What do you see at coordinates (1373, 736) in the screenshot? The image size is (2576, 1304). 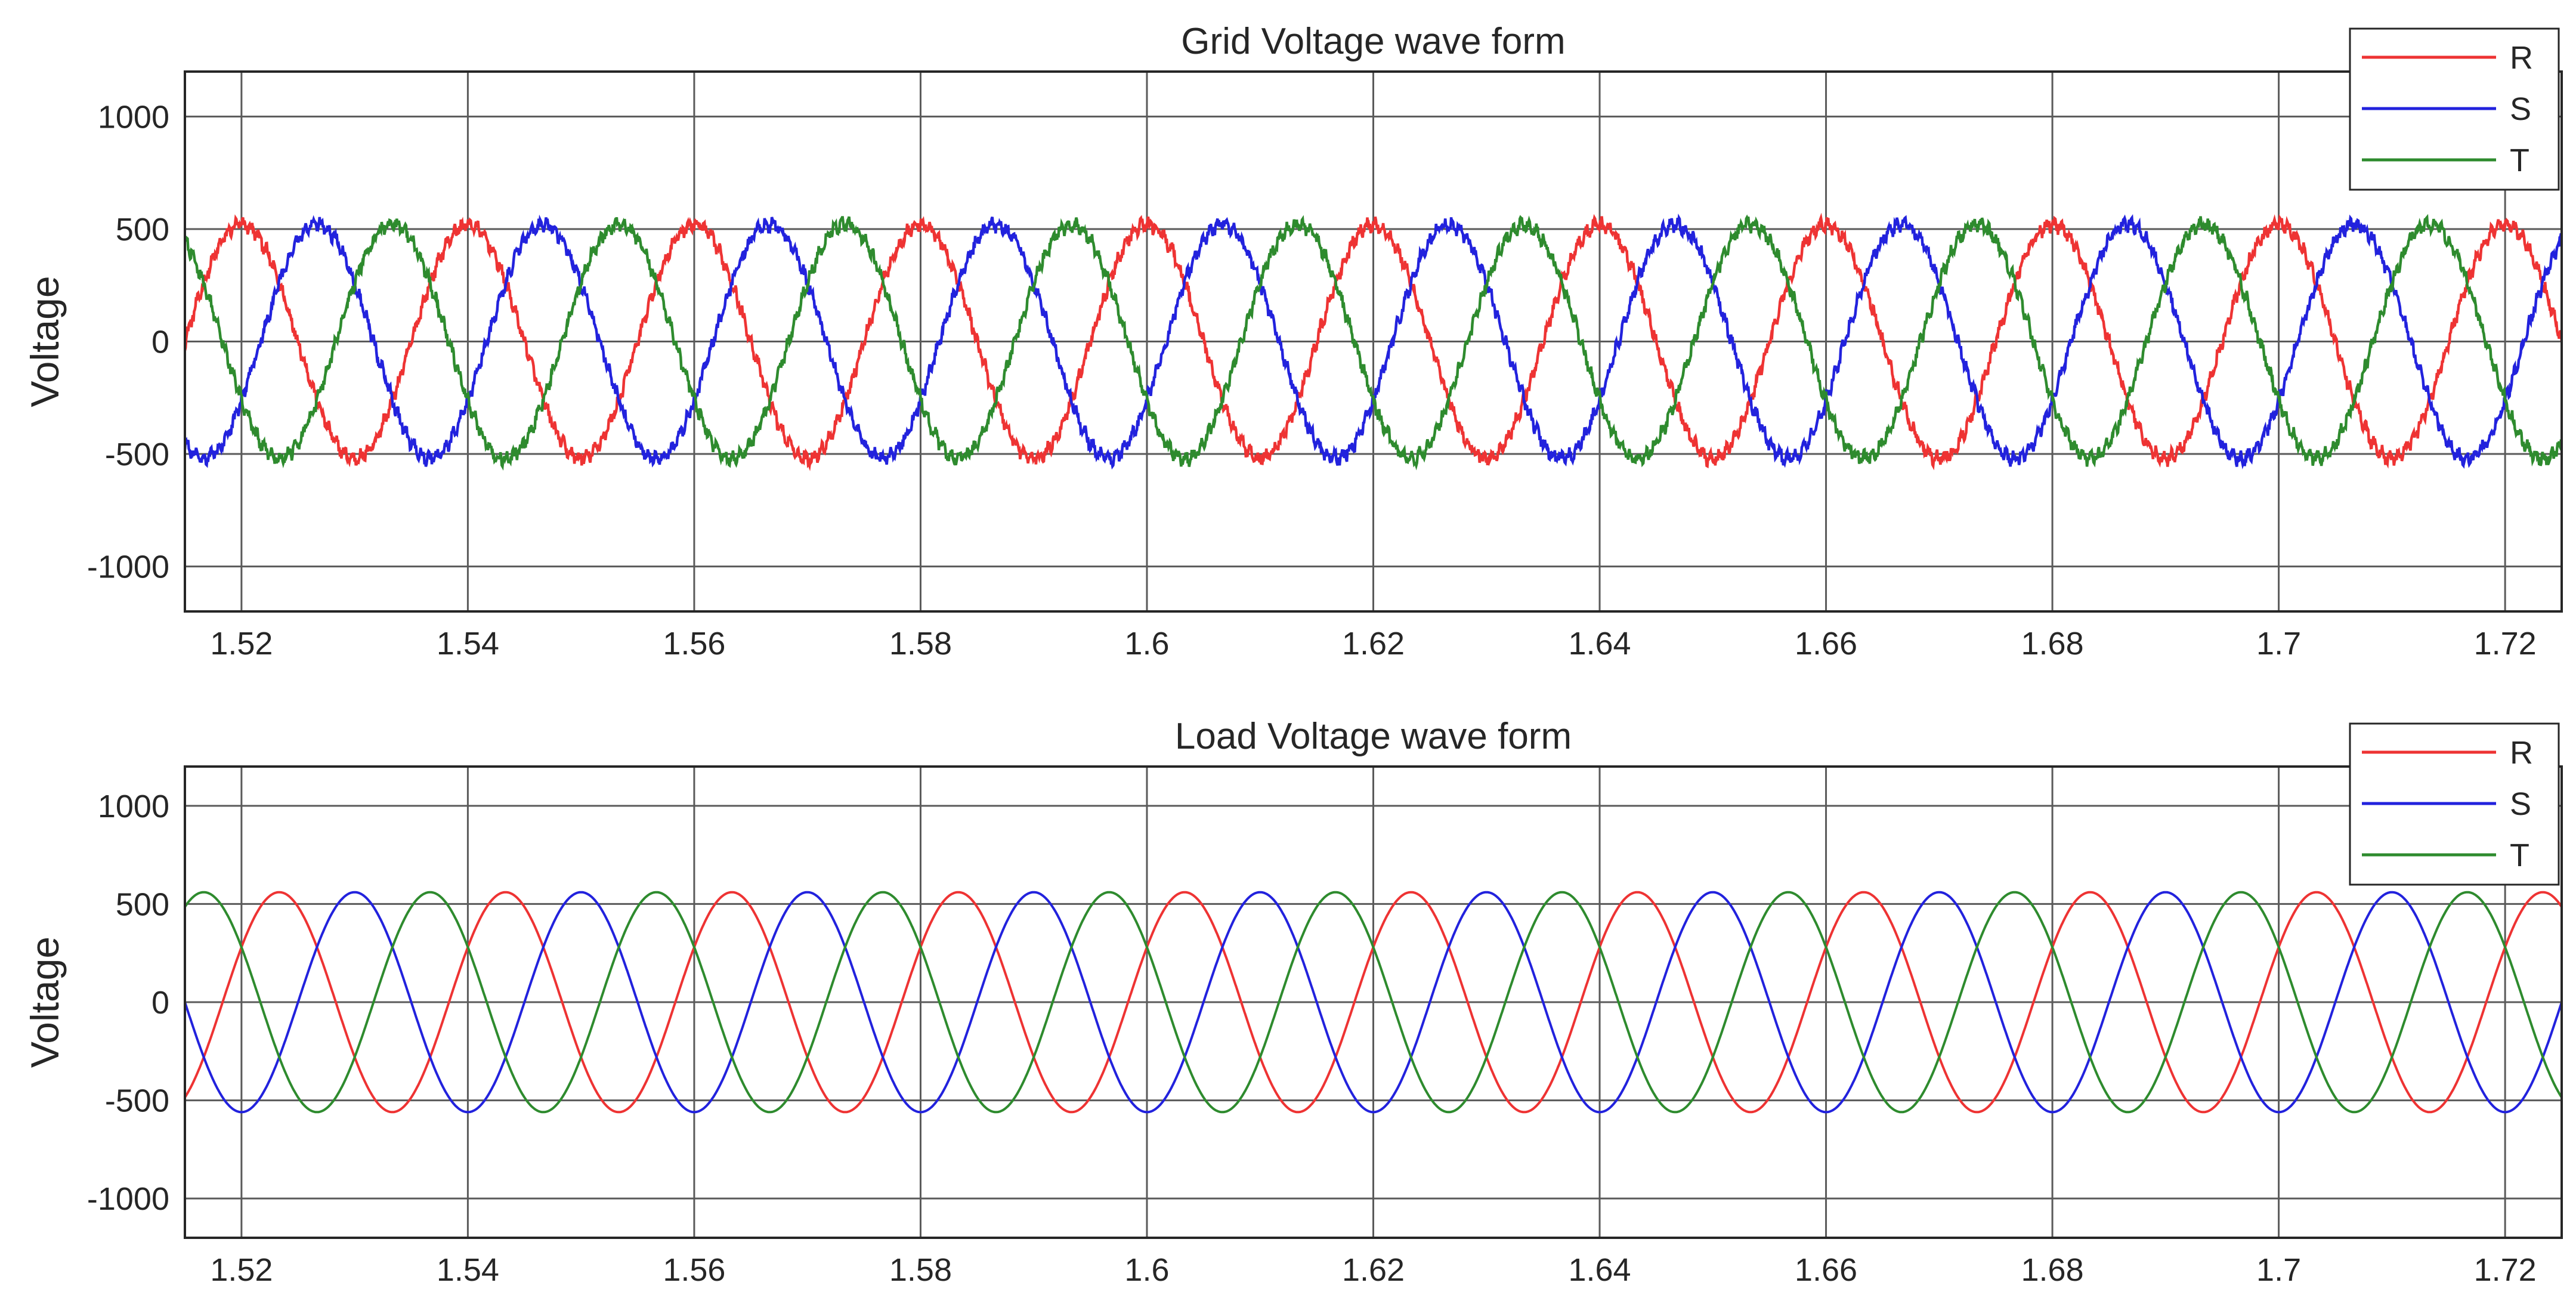 I see `chart-title: Load Voltage wave form` at bounding box center [1373, 736].